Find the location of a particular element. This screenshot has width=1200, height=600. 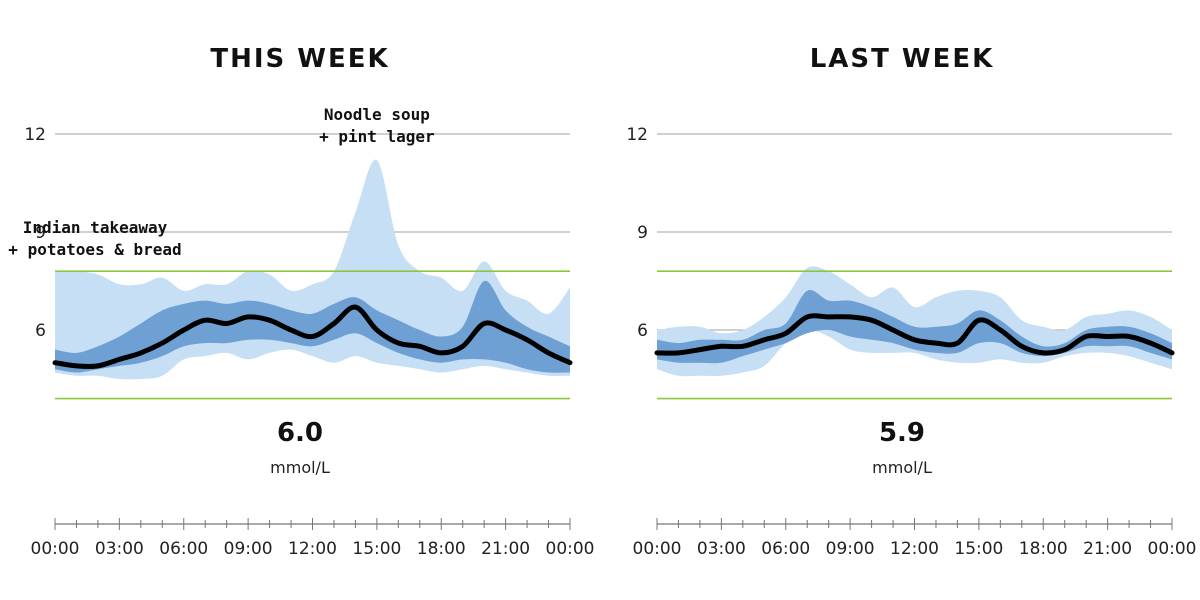

annotation-line: + potatoes & bread is located at coordinates (94, 249).